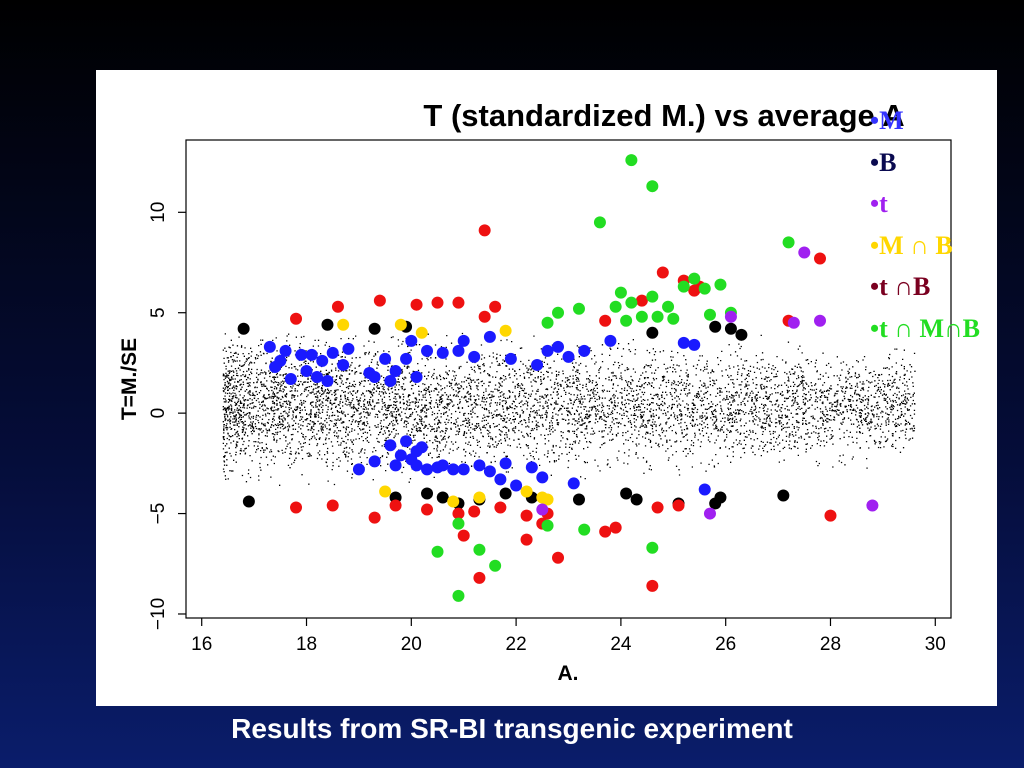 This screenshot has height=768, width=1024. What do you see at coordinates (830, 644) in the screenshot?
I see `x-tick-label: 28` at bounding box center [830, 644].